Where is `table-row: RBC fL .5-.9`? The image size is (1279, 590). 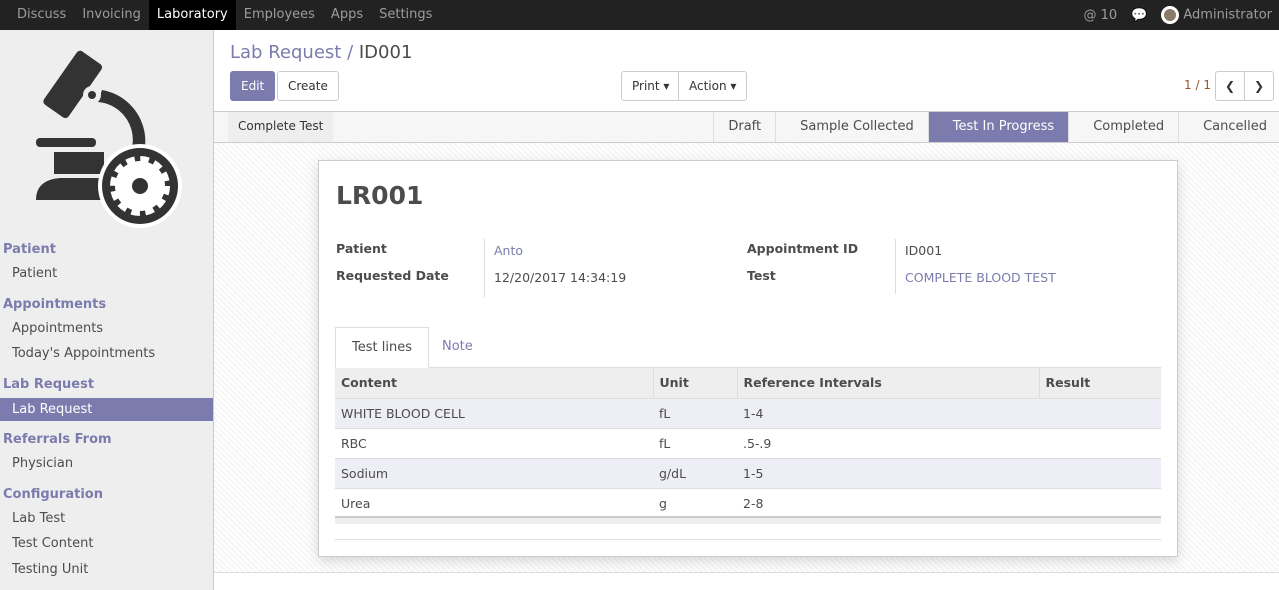
table-row: RBC fL .5-.9 is located at coordinates (748, 442).